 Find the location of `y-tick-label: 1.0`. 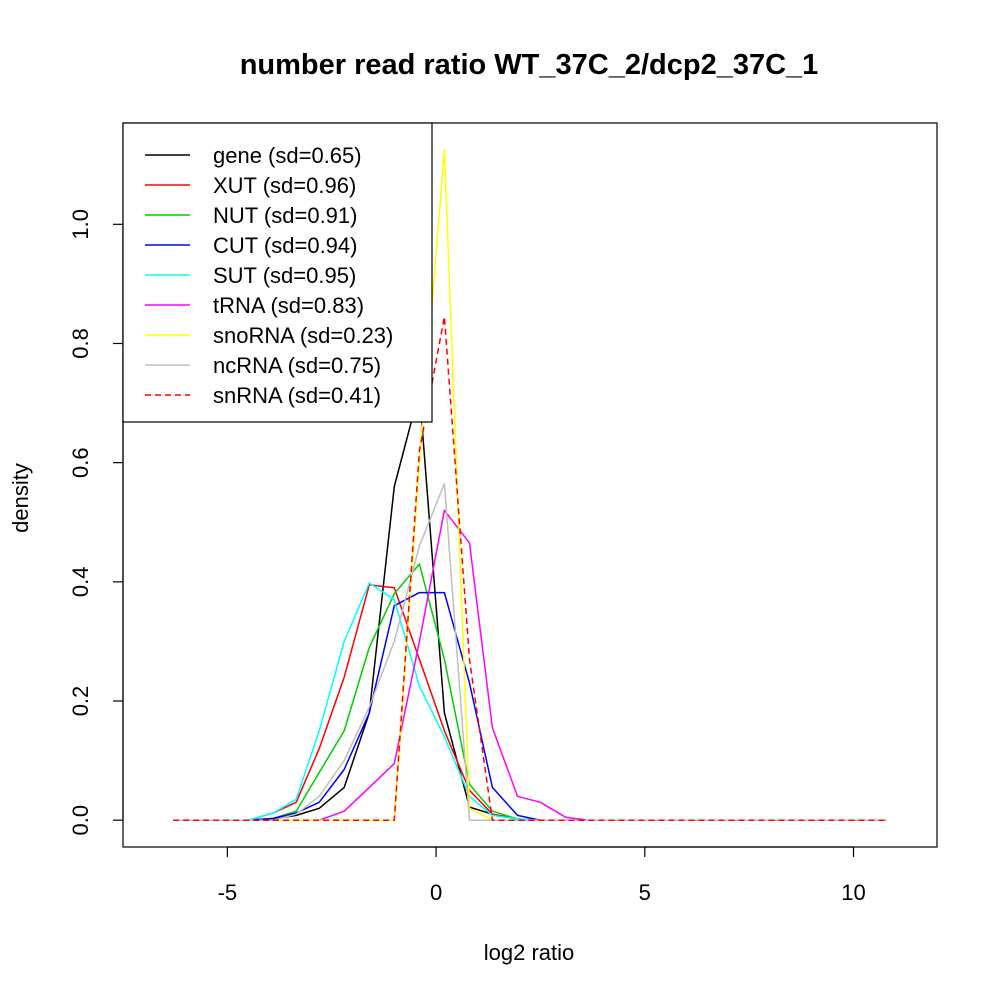

y-tick-label: 1.0 is located at coordinates (80, 224).